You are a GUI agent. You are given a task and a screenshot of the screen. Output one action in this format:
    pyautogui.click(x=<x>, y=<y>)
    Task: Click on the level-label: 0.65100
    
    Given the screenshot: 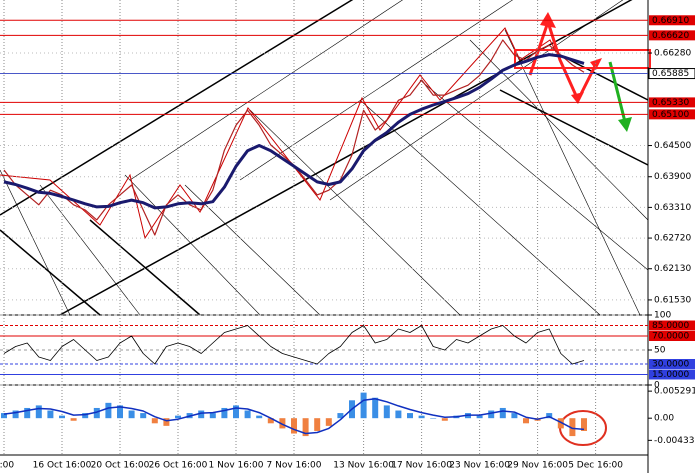 What is the action you would take?
    pyautogui.click(x=670, y=115)
    